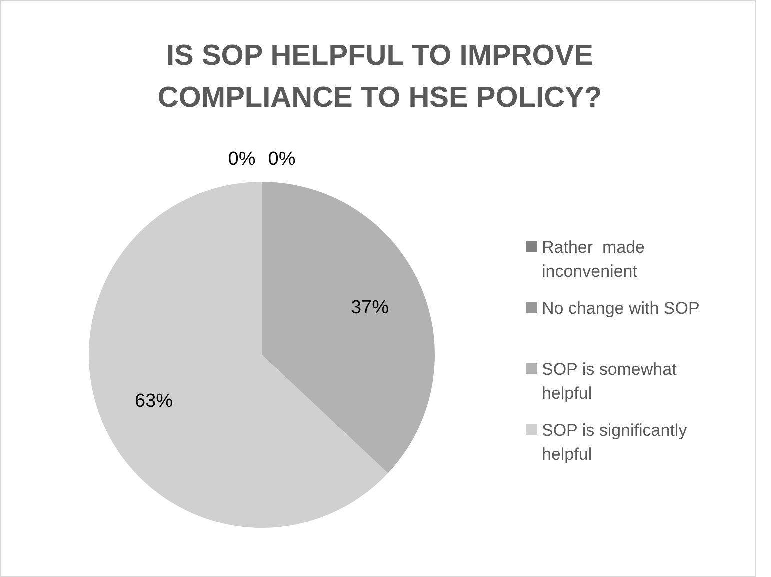  I want to click on legend-label: No change with SOP, so click(621, 309).